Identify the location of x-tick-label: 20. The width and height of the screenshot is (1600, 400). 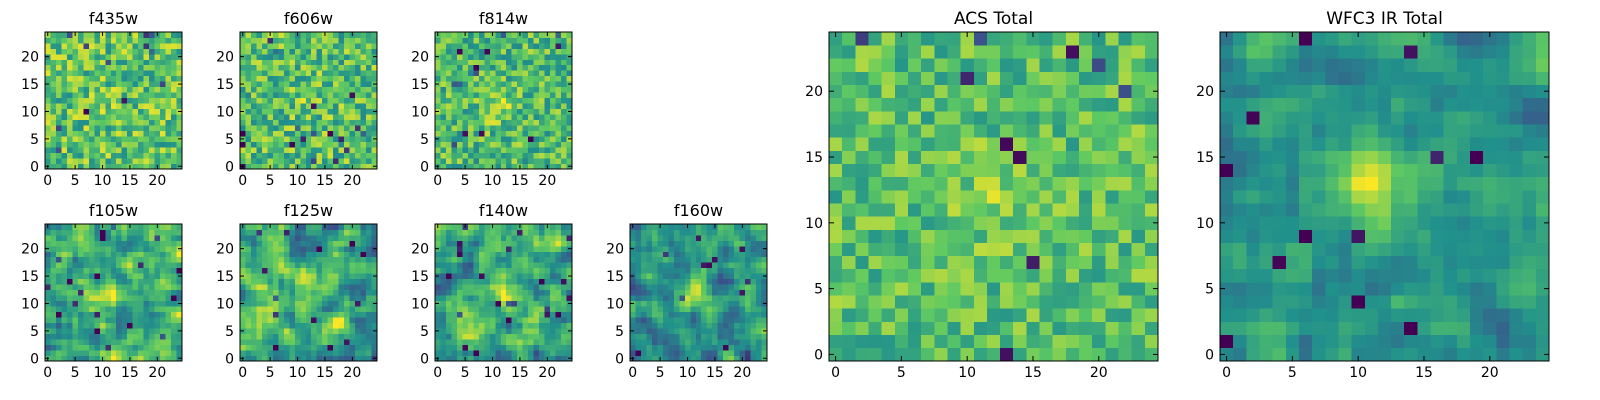
(352, 373).